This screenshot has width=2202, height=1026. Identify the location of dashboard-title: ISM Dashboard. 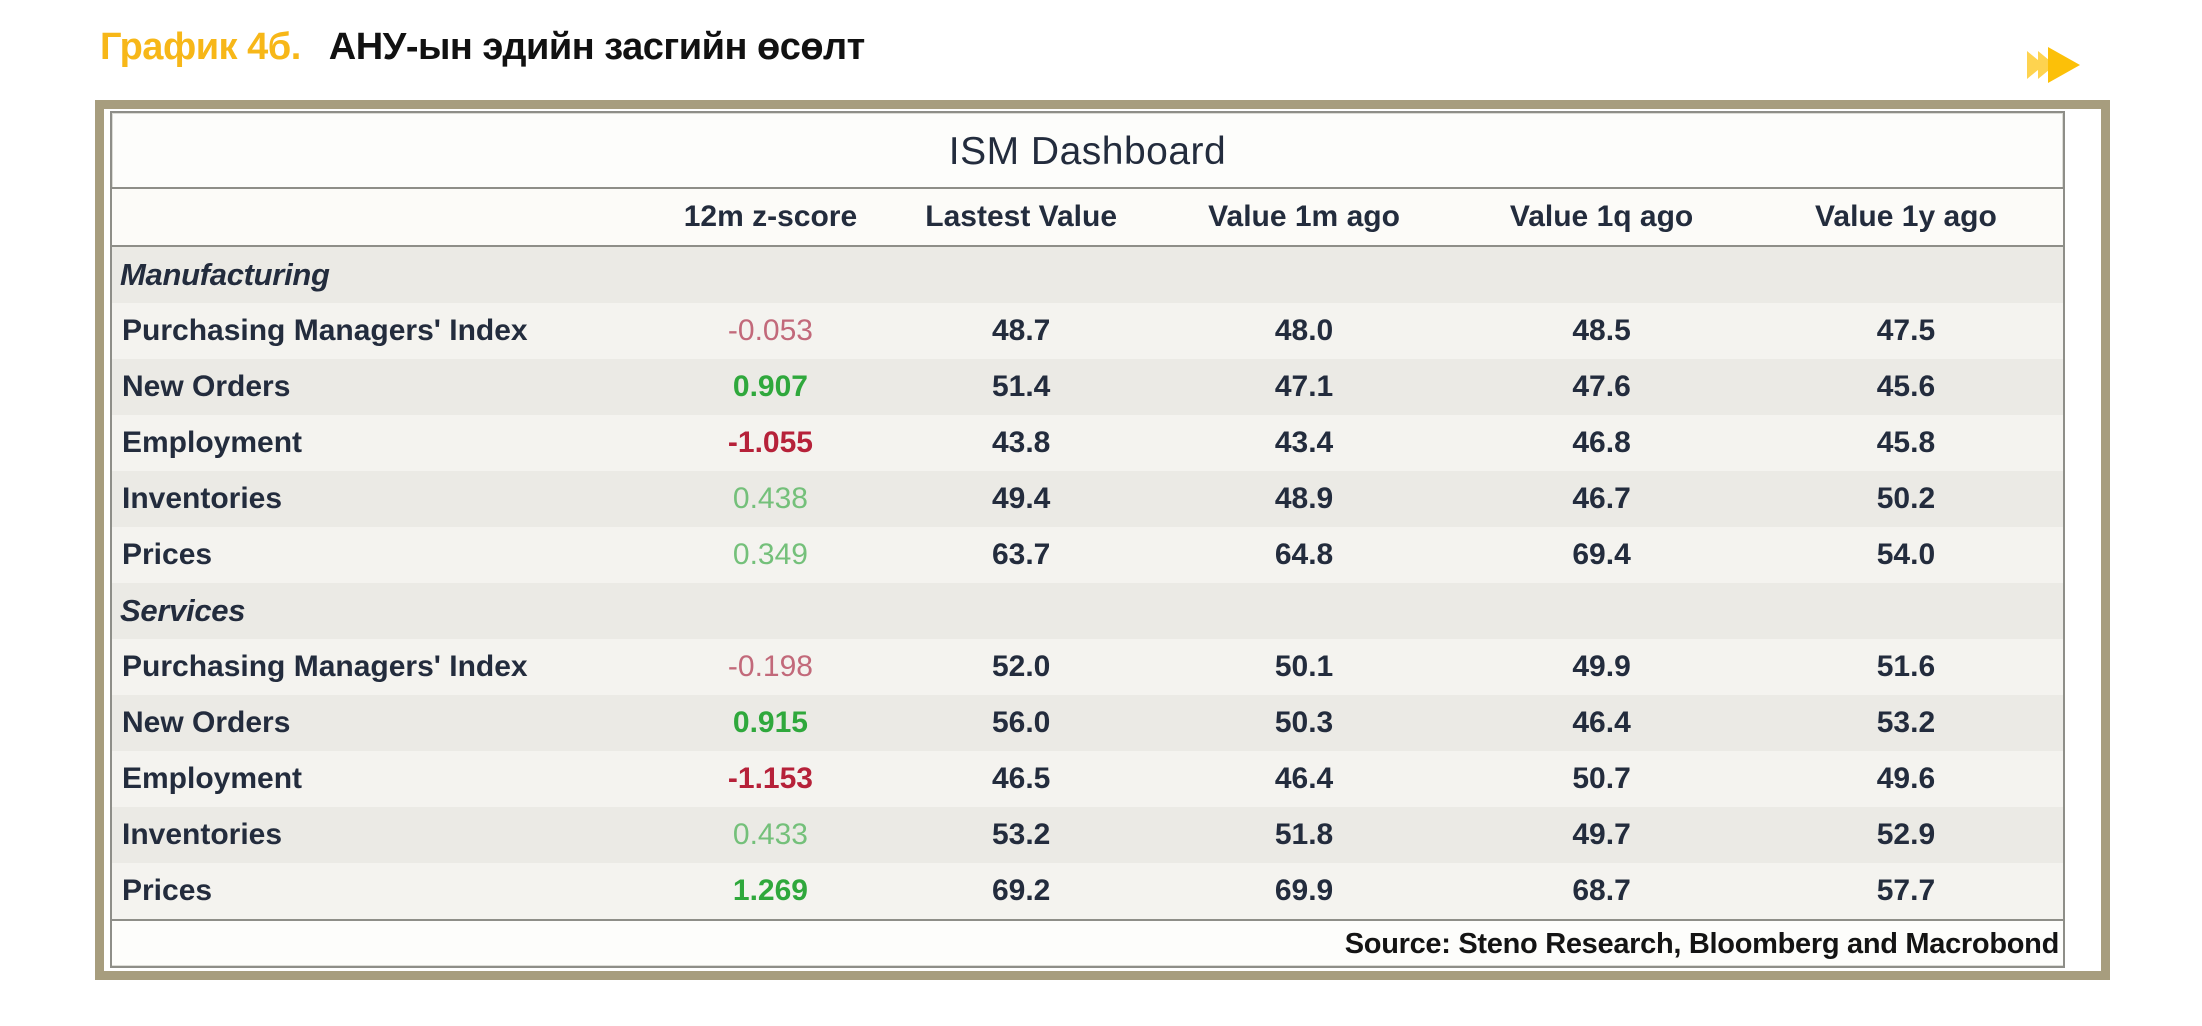
(1087, 151).